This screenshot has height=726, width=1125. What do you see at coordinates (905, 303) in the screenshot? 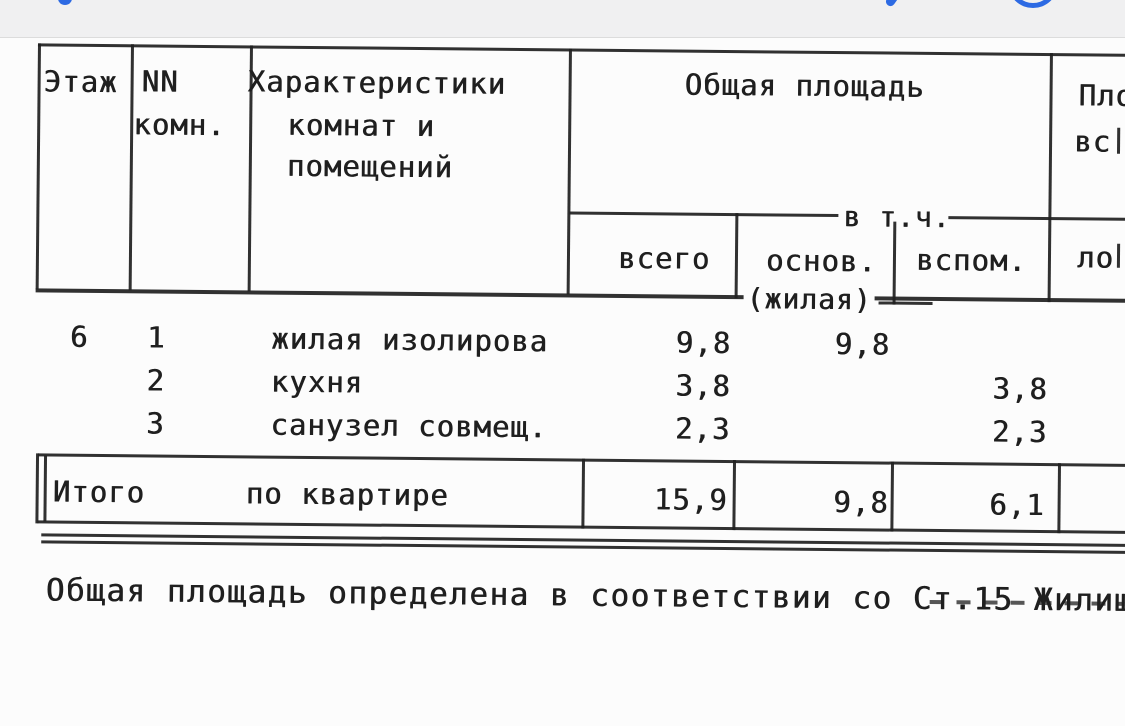
I see `main-note-underline` at bounding box center [905, 303].